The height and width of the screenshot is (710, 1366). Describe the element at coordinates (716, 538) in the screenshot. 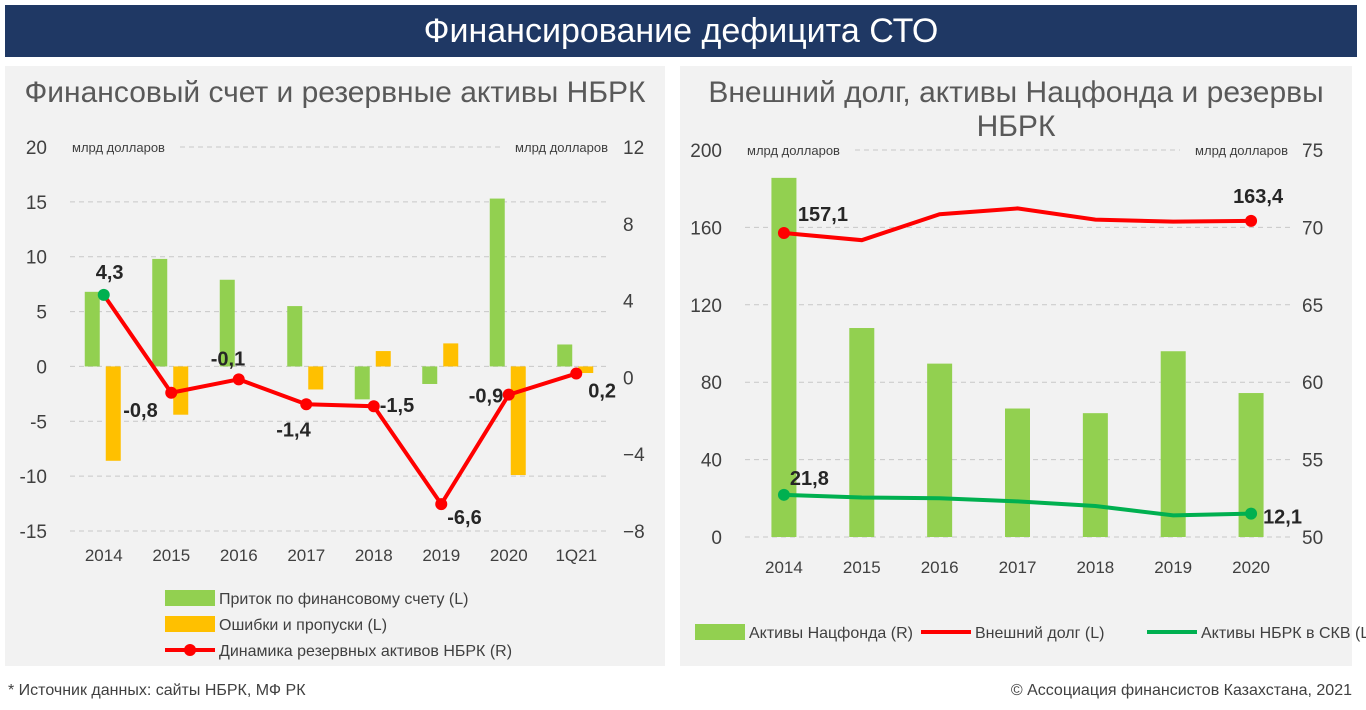

I see `left-axis-tick: 0` at that location.